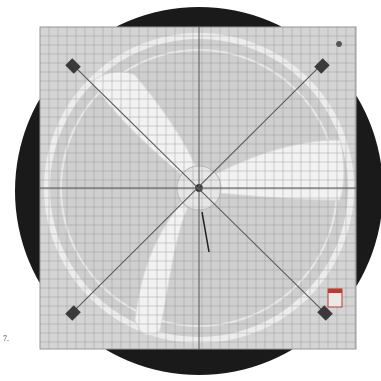 This screenshot has width=381, height=381. Describe the element at coordinates (274, 170) in the screenshot. I see `fan-blade-right` at that location.